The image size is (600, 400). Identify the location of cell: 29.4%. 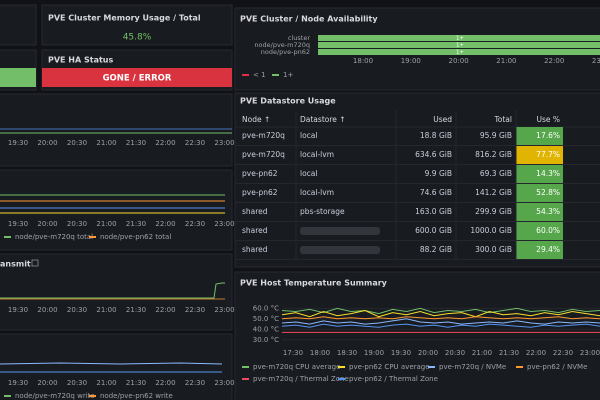
(548, 249).